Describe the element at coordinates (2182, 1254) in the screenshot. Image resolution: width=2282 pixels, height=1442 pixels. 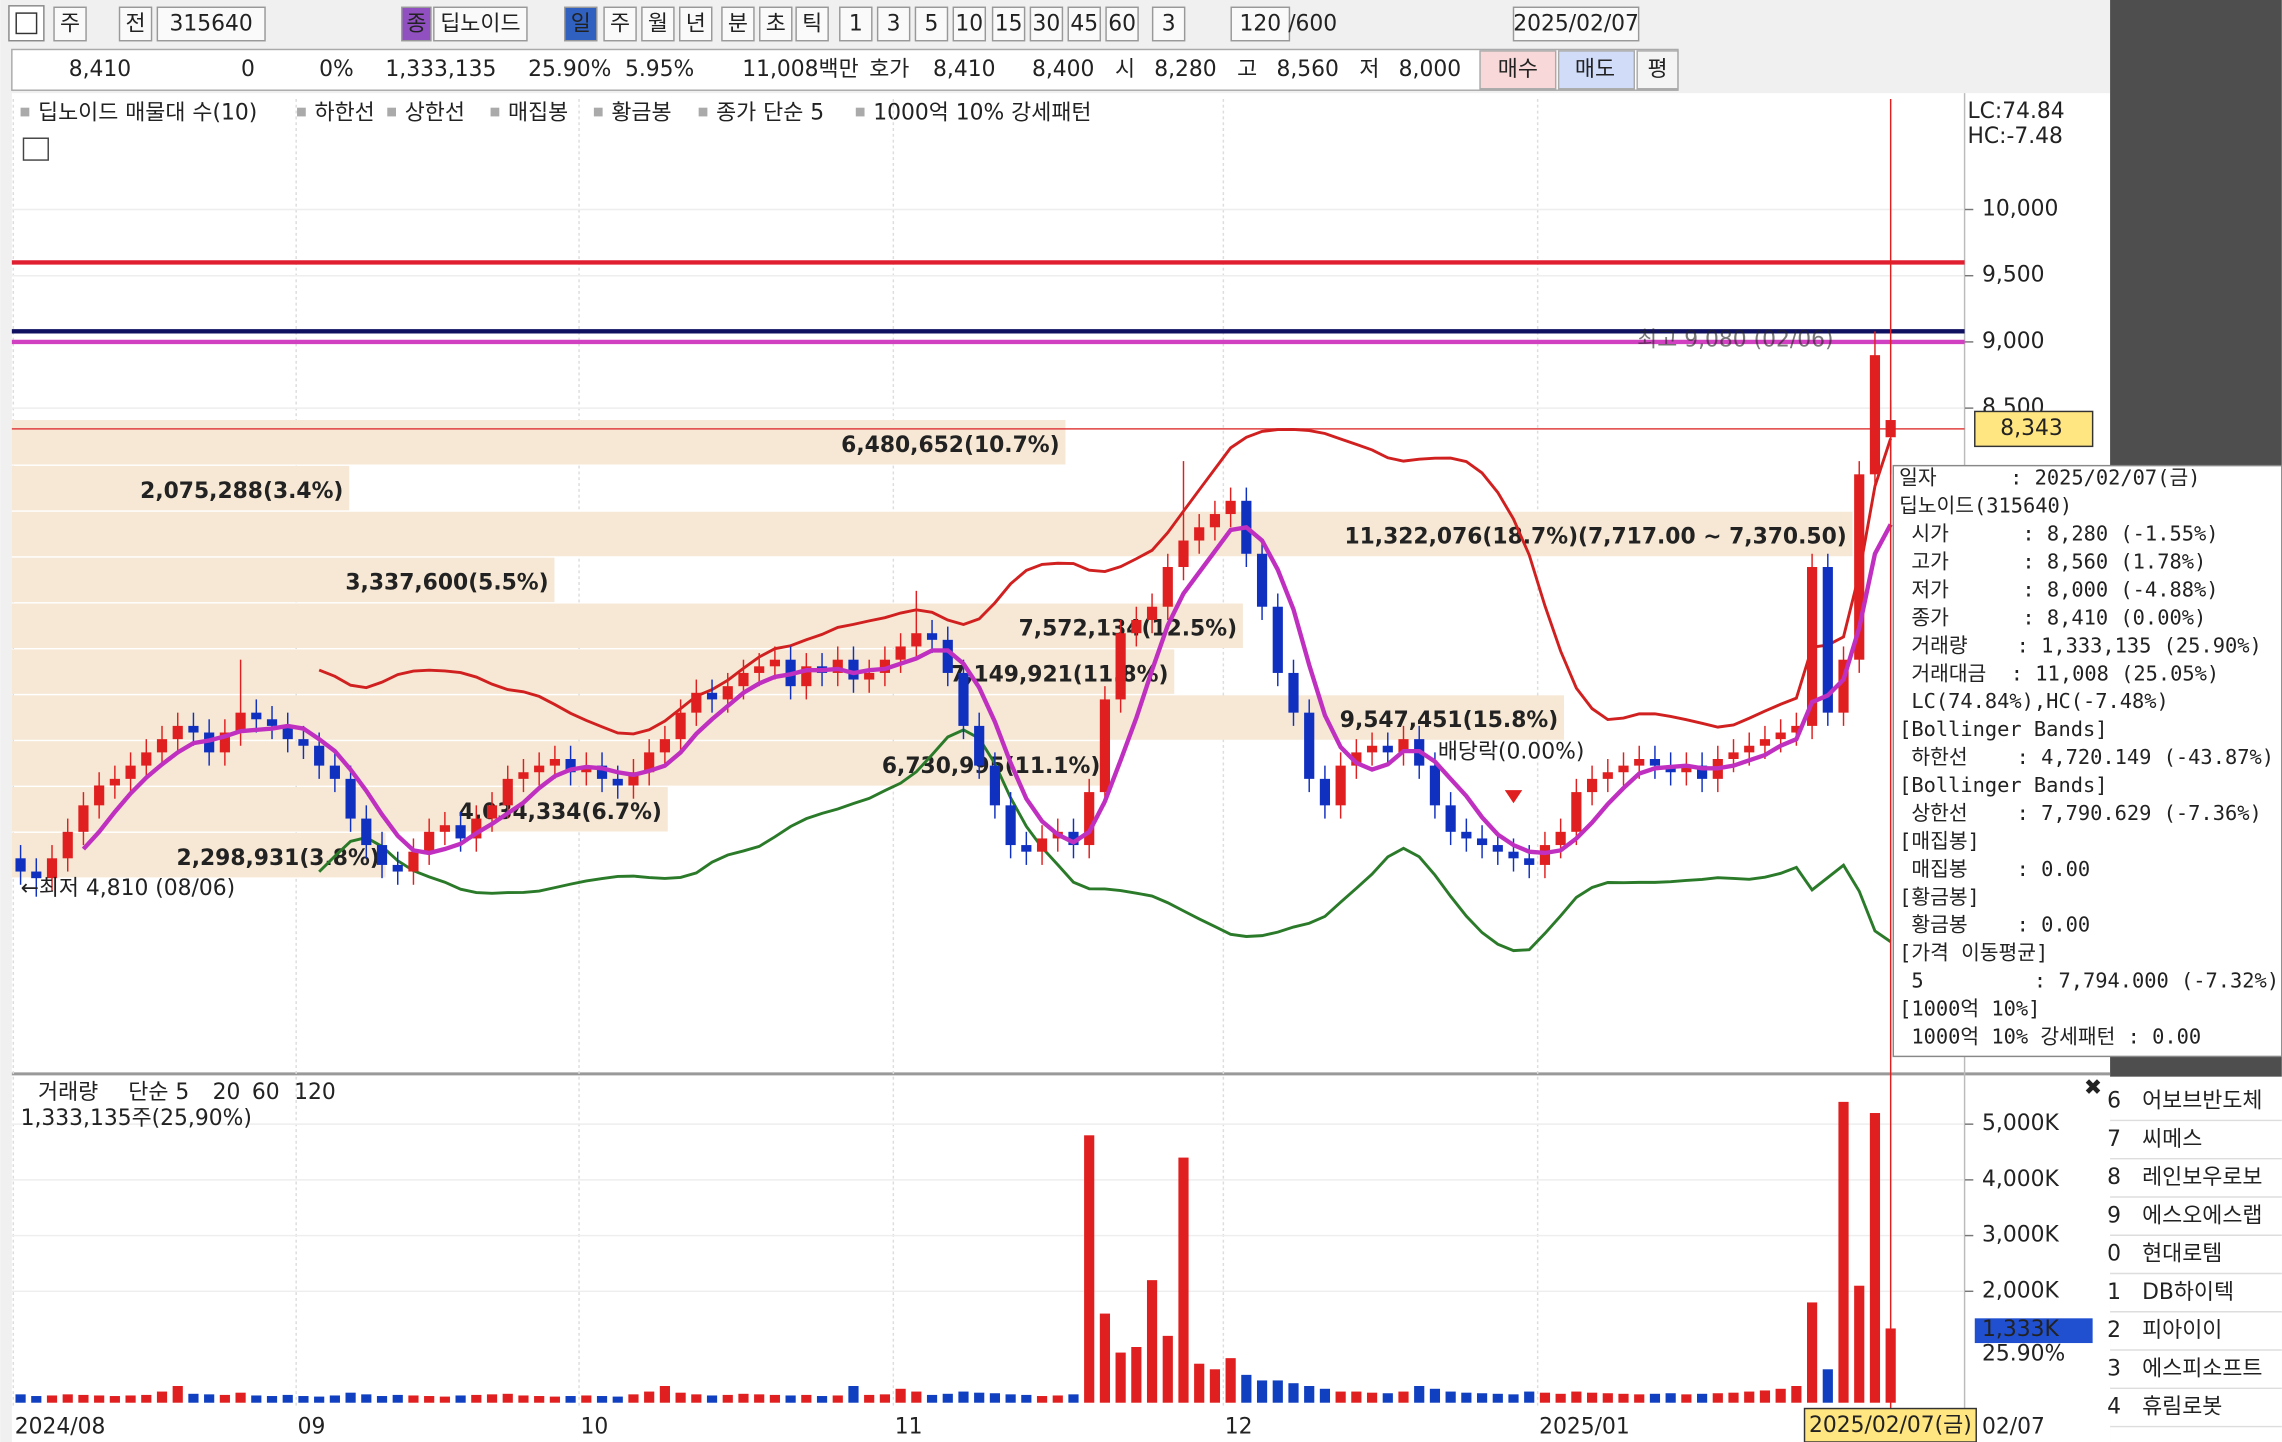
I see `side-row-name: 현대로템` at that location.